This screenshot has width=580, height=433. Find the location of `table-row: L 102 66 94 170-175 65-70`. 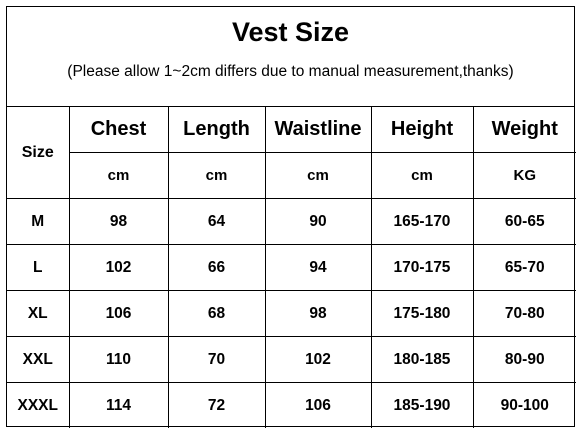

table-row: L 102 66 94 170-175 65-70 is located at coordinates (291, 267).